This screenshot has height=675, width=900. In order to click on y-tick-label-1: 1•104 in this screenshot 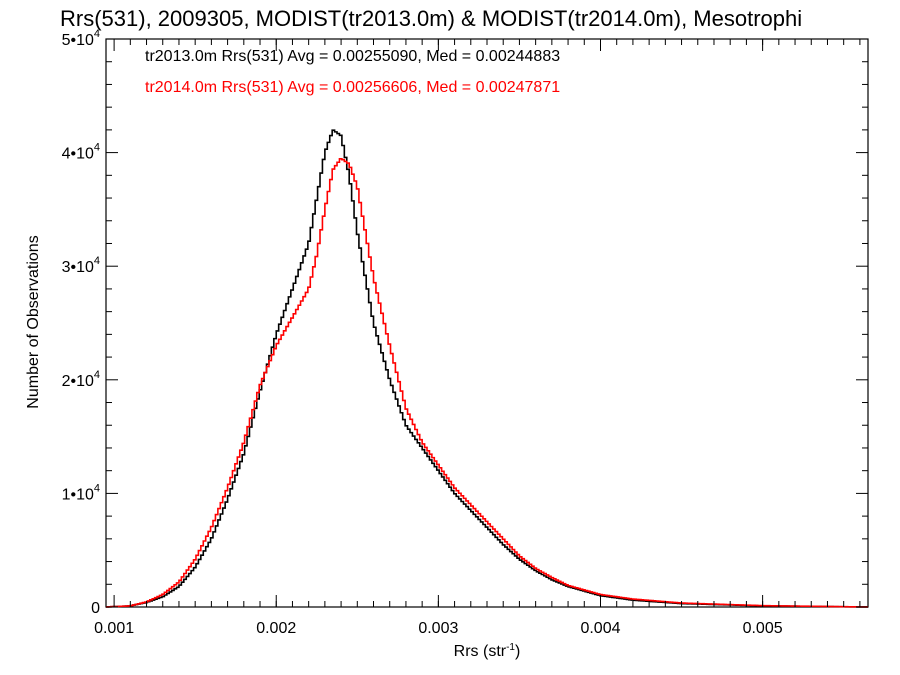, I will do `click(81, 492)`.